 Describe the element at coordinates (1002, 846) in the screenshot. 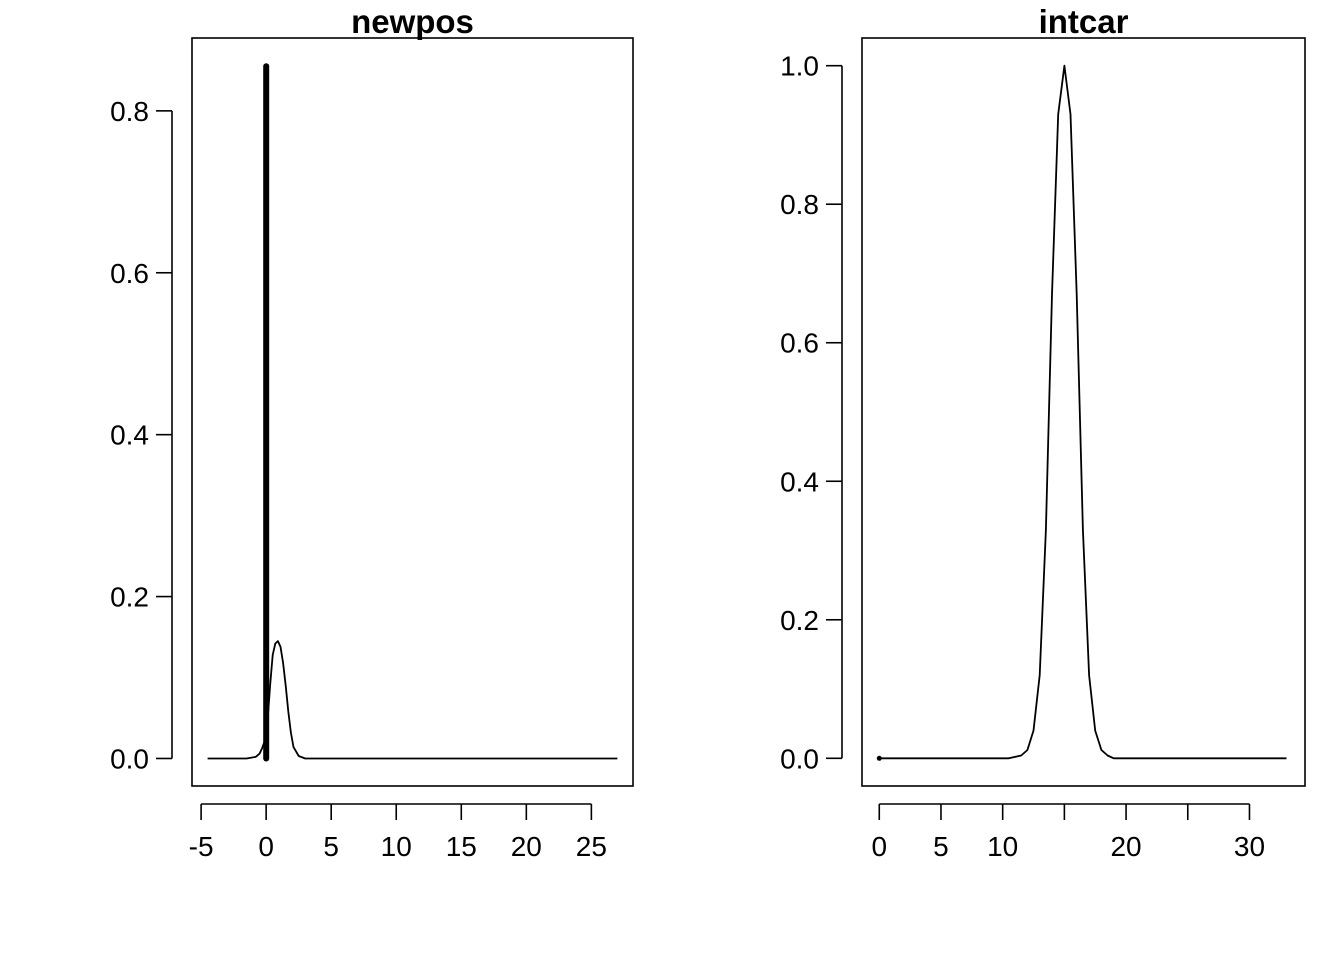

I see `intcar-x-tick-label: 10` at that location.